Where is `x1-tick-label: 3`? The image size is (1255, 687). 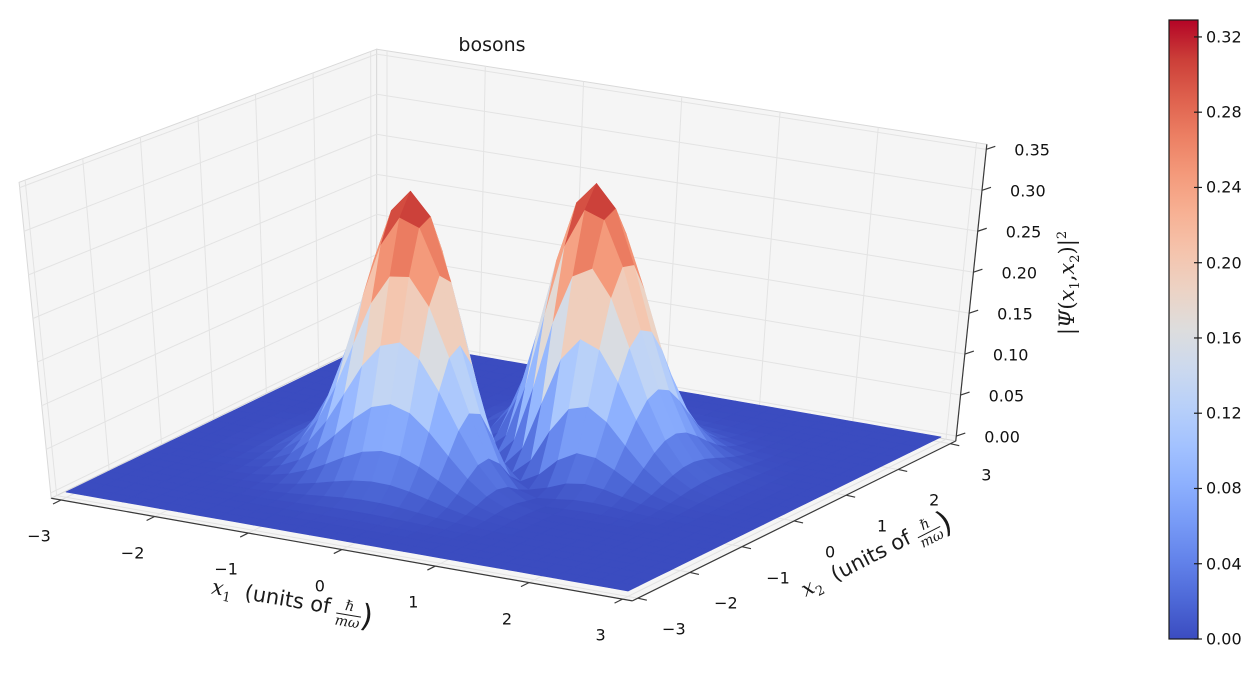 x1-tick-label: 3 is located at coordinates (600, 635).